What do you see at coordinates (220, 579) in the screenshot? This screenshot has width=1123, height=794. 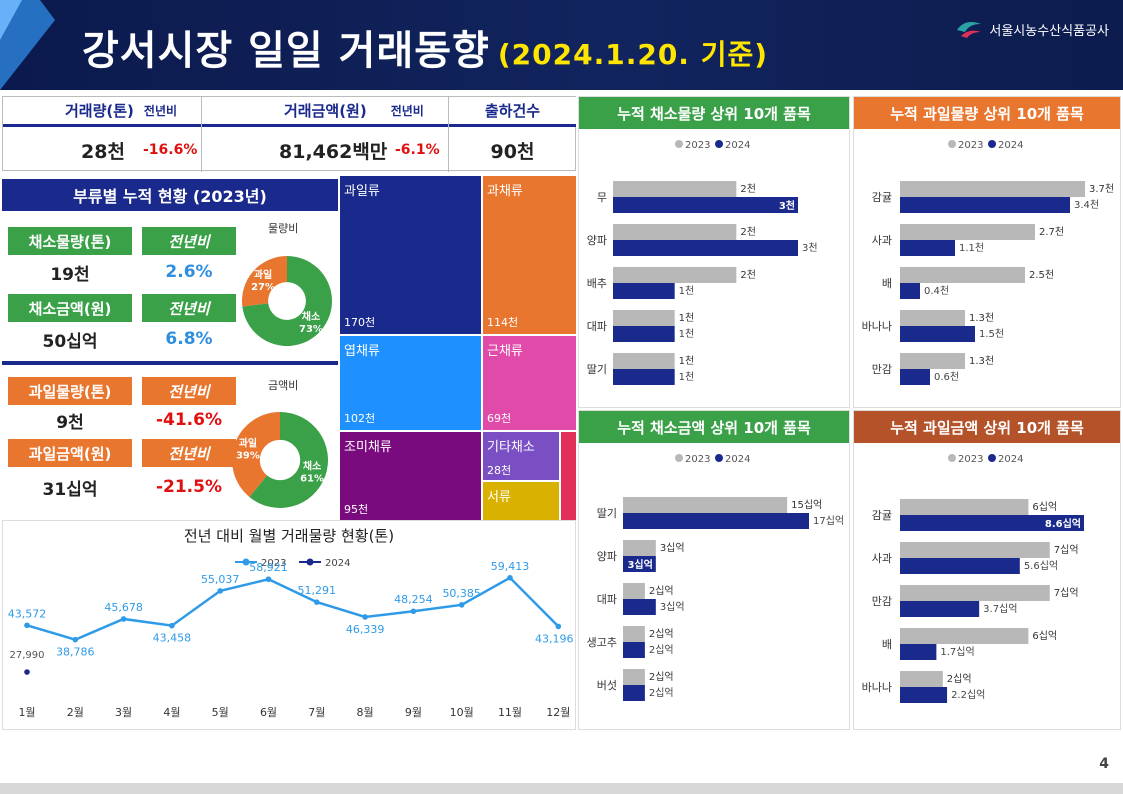 I see `point-label-2023-4: 55,037` at bounding box center [220, 579].